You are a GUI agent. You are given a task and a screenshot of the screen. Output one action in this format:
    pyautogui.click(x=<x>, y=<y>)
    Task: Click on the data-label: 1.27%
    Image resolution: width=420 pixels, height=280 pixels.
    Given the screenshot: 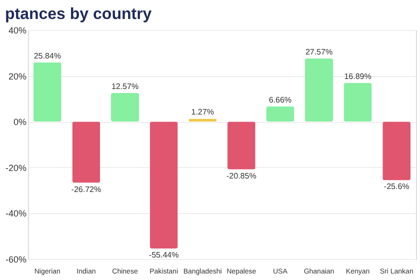 What is the action you would take?
    pyautogui.click(x=202, y=112)
    